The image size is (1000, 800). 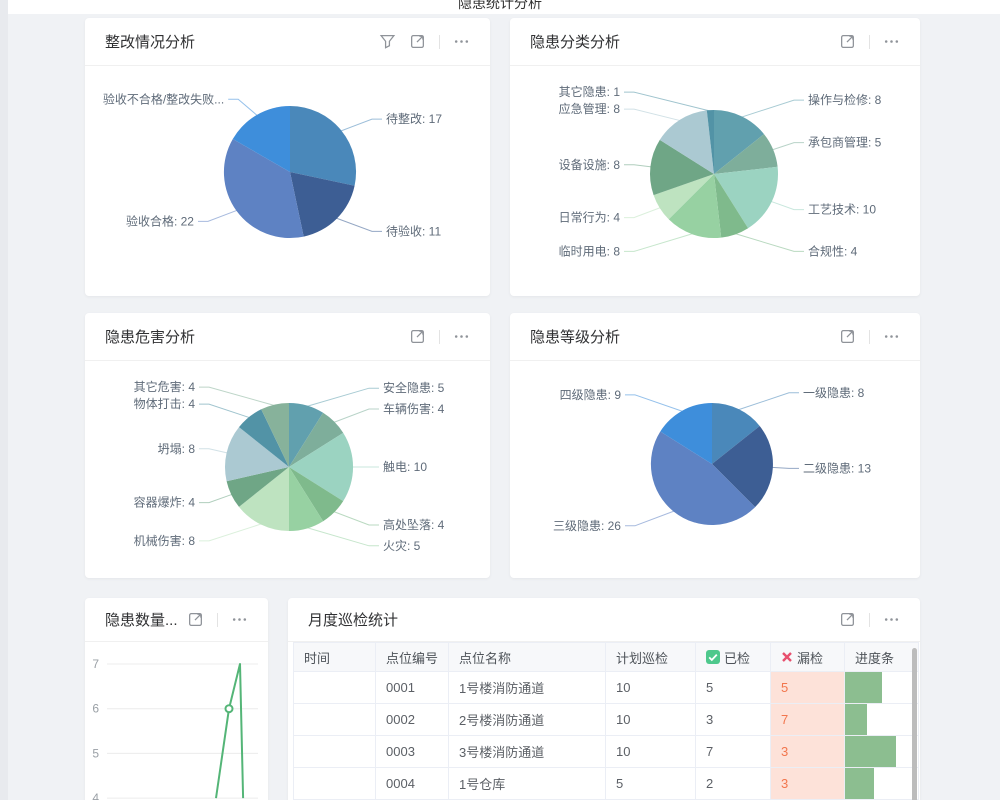 What do you see at coordinates (4, 400) in the screenshot?
I see `left-edge-strip` at bounding box center [4, 400].